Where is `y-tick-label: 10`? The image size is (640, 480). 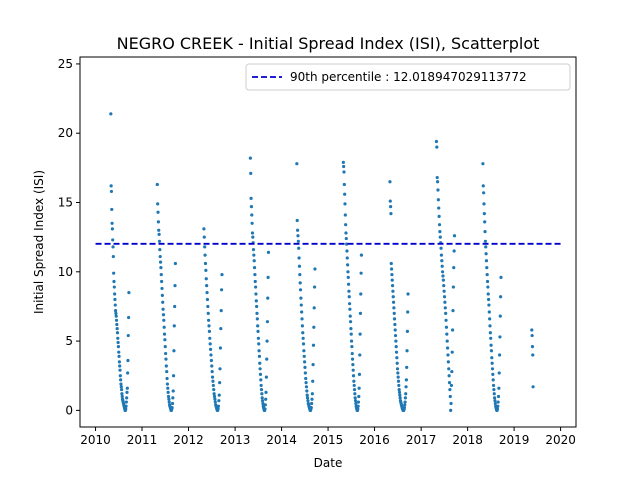
y-tick-label: 10 is located at coordinates (65, 272).